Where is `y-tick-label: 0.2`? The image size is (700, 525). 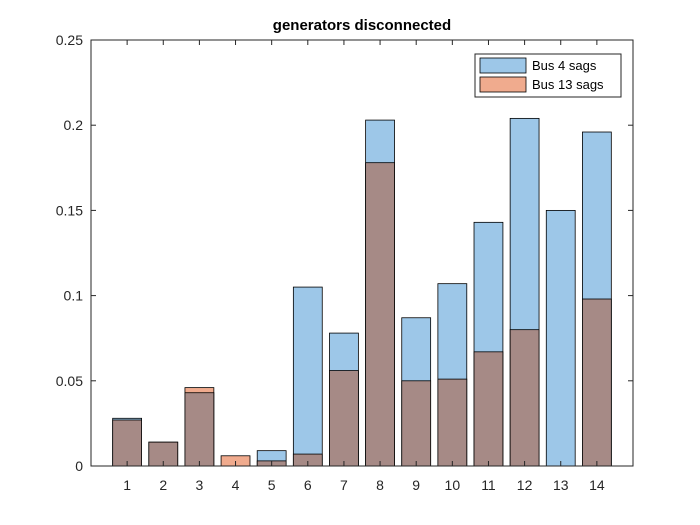 y-tick-label: 0.2 is located at coordinates (74, 125).